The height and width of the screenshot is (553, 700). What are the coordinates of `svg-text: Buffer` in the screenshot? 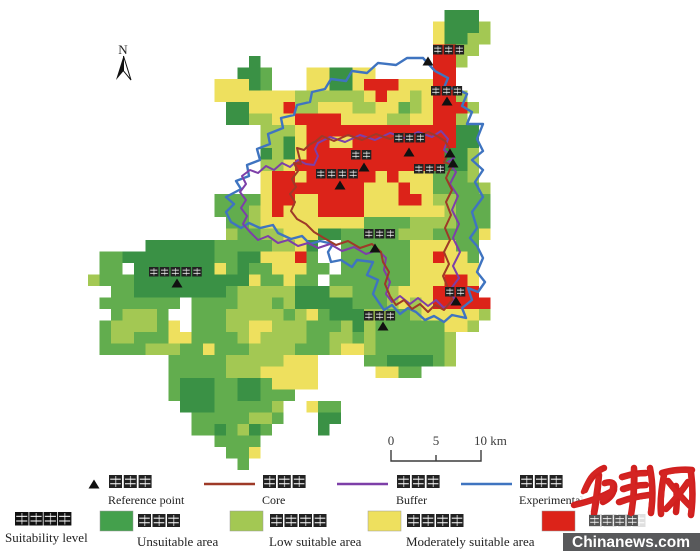 It's located at (411, 500).